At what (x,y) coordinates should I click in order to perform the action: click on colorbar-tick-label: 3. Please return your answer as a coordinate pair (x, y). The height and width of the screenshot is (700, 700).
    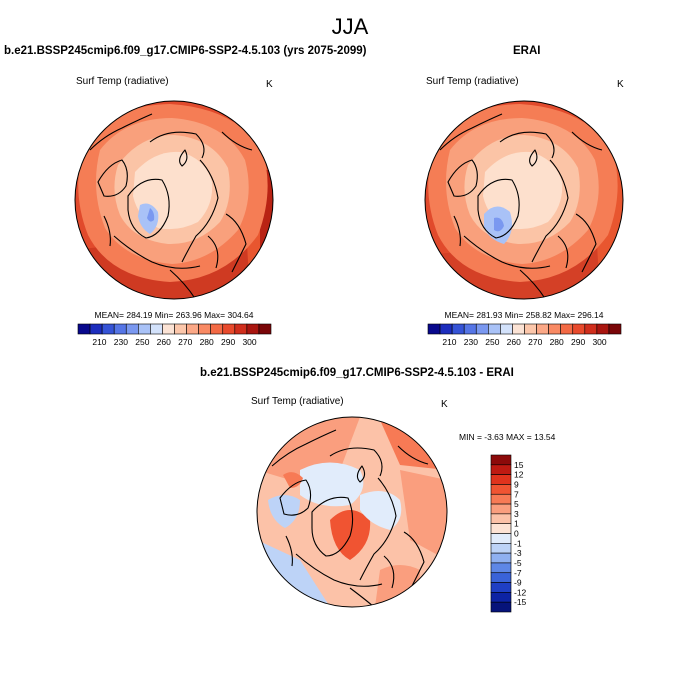
    Looking at the image, I should click on (516, 514).